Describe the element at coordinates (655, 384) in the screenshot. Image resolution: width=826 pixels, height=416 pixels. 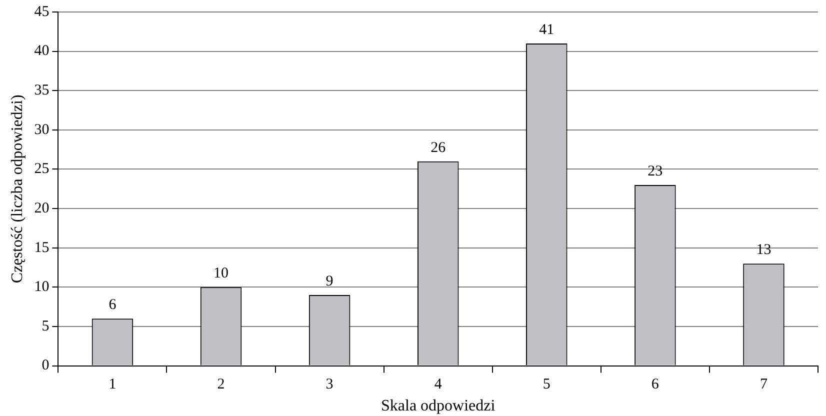
I see `x-tick-label: 6` at that location.